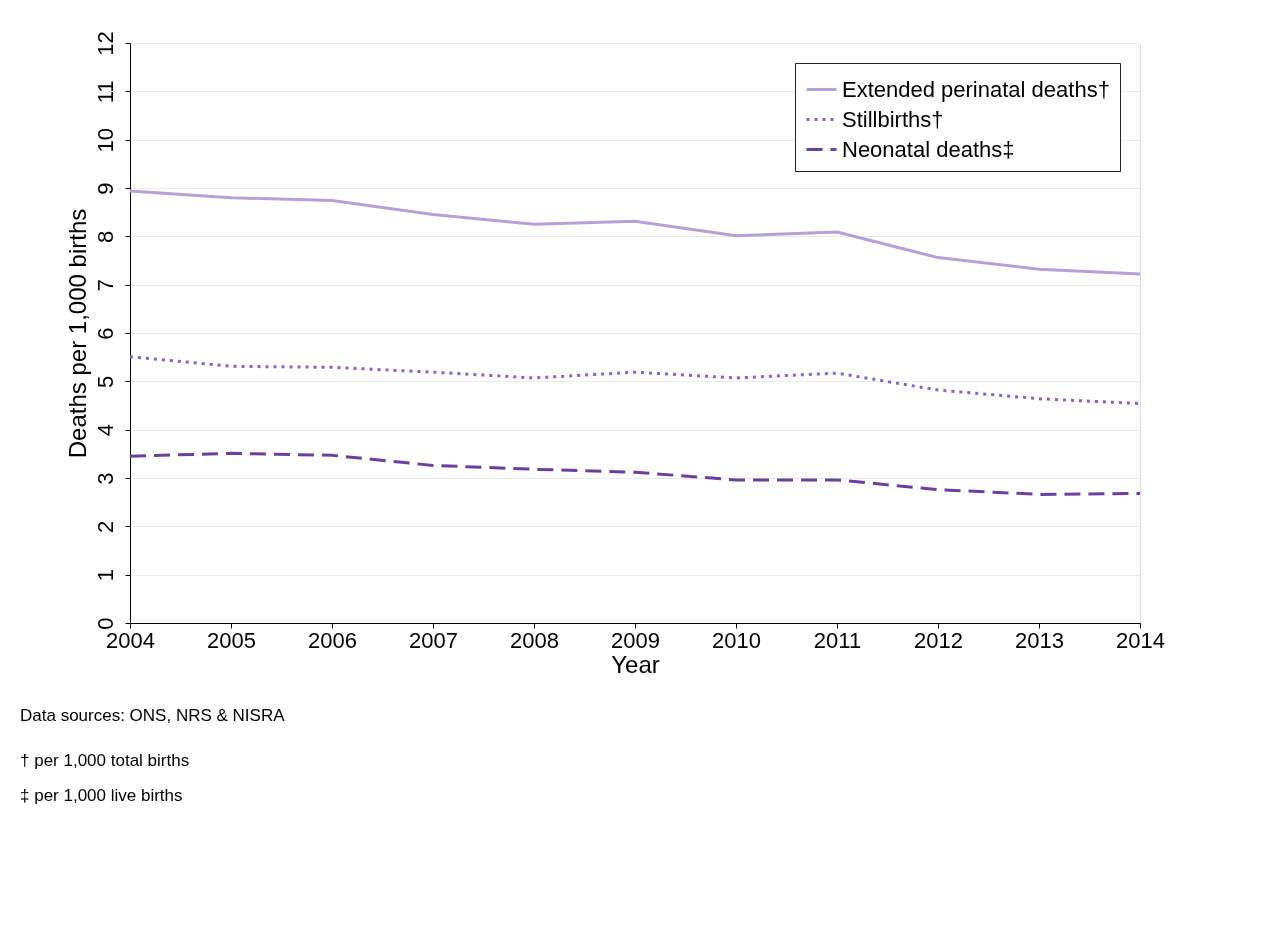 Image resolution: width=1285 pixels, height=925 pixels. Describe the element at coordinates (433, 640) in the screenshot. I see `x-tick-label: 2007` at that location.